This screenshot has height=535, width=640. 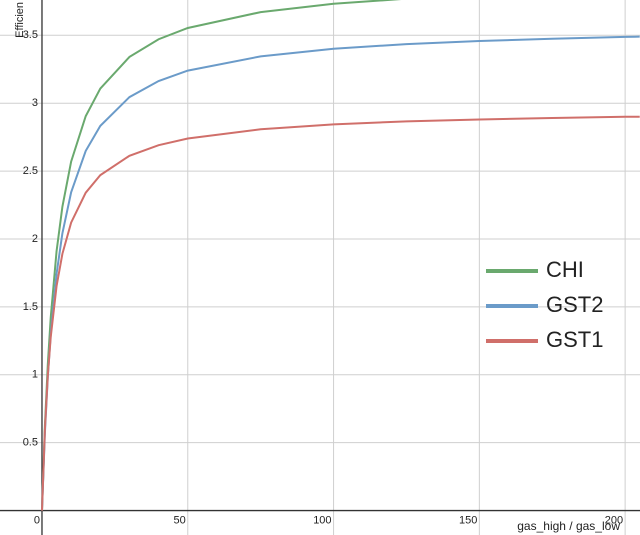 What do you see at coordinates (322, 520) in the screenshot?
I see `x-tick-label: 100` at bounding box center [322, 520].